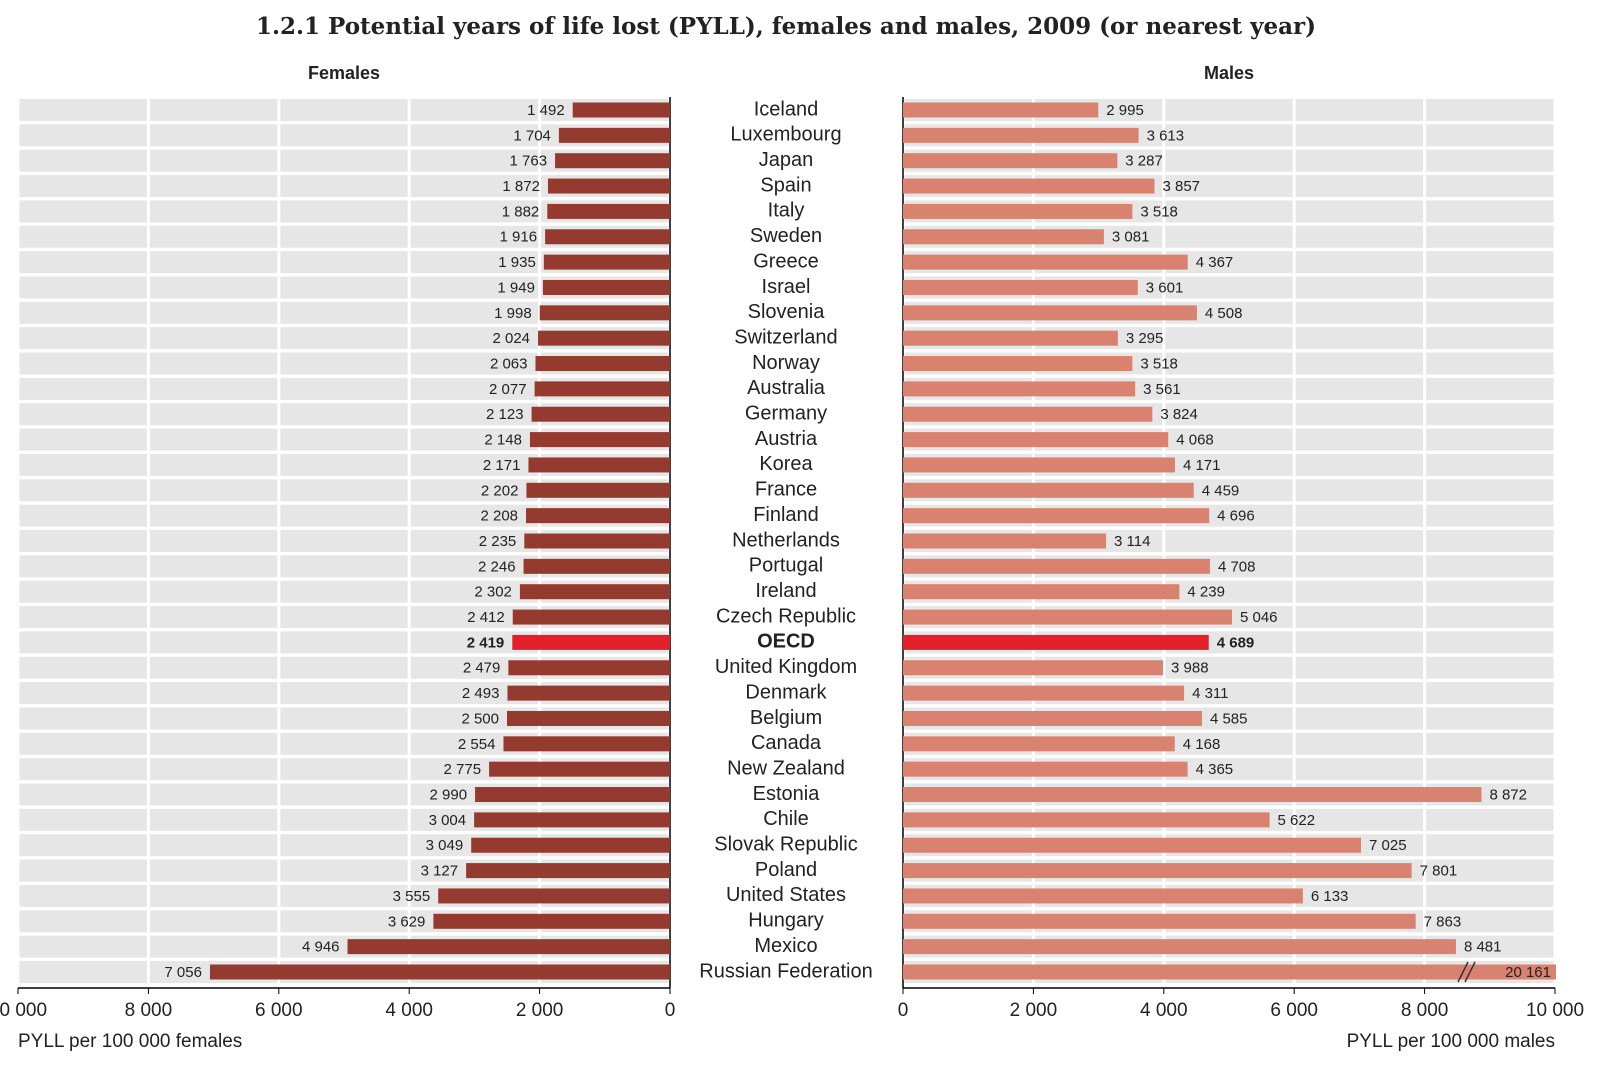 Image resolution: width=1600 pixels, height=1082 pixels. What do you see at coordinates (503, 440) in the screenshot?
I see `value-label: 2 148` at bounding box center [503, 440].